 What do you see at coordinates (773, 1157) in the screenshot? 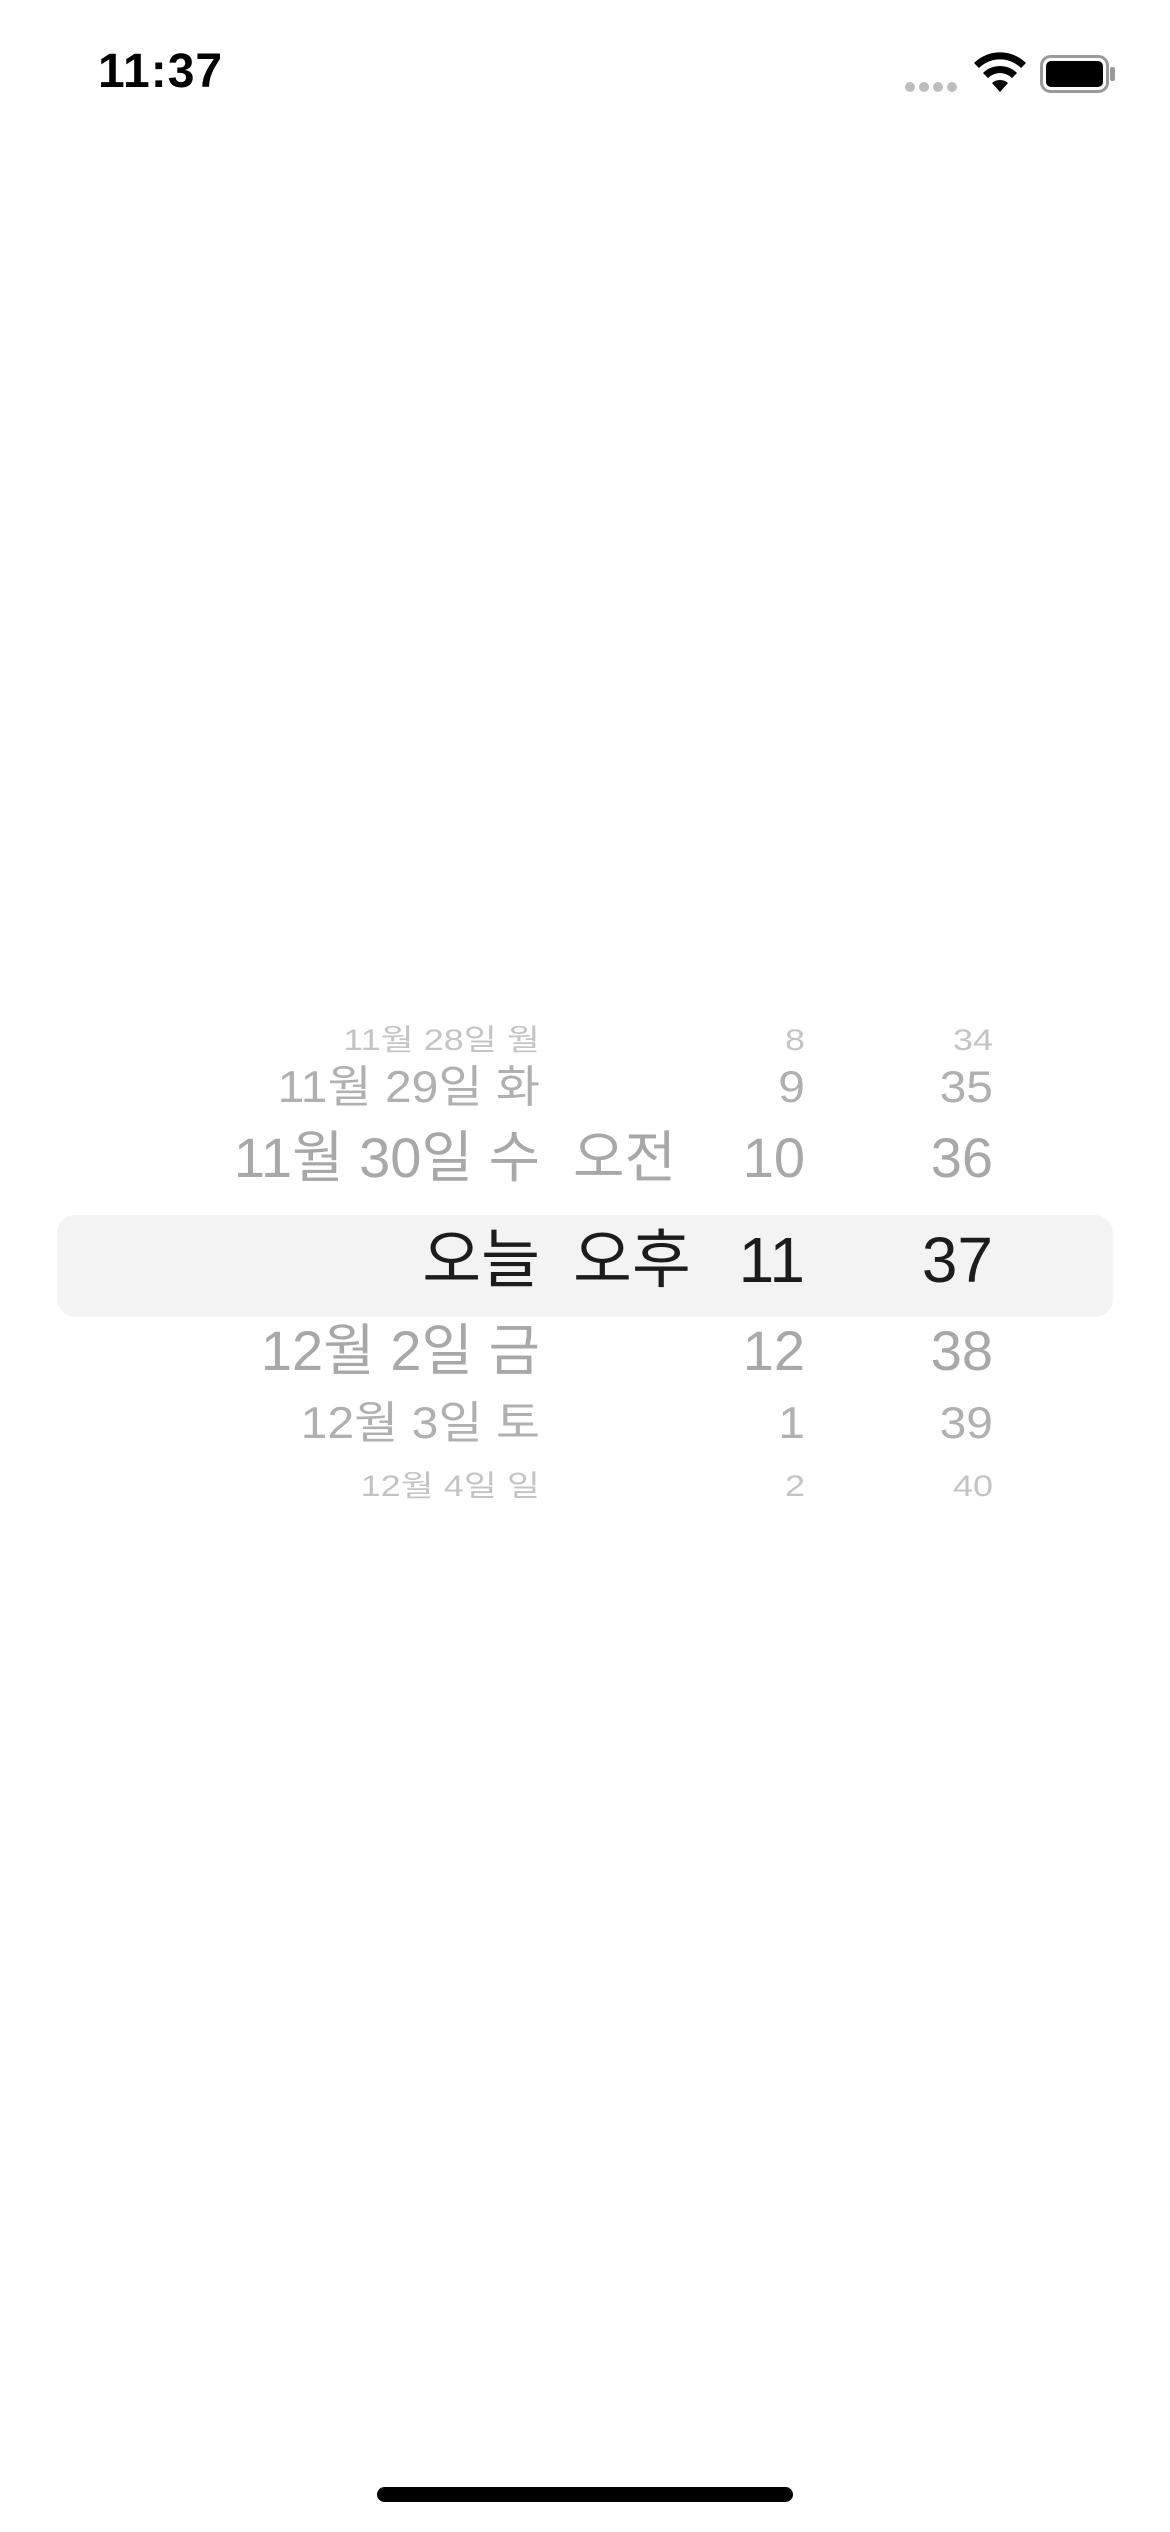
I see `picker-hour-item: 10` at bounding box center [773, 1157].